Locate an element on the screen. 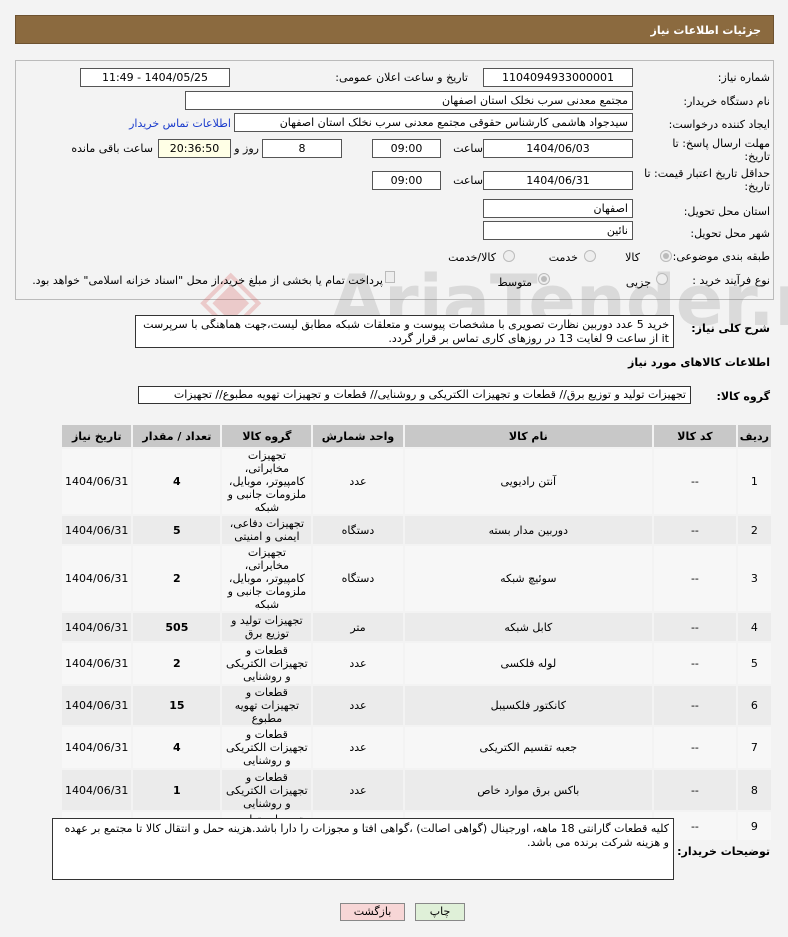 Image resolution: width=788 pixels, height=937 pixels. item-name-cell: آنتن رادیویی is located at coordinates (528, 481).